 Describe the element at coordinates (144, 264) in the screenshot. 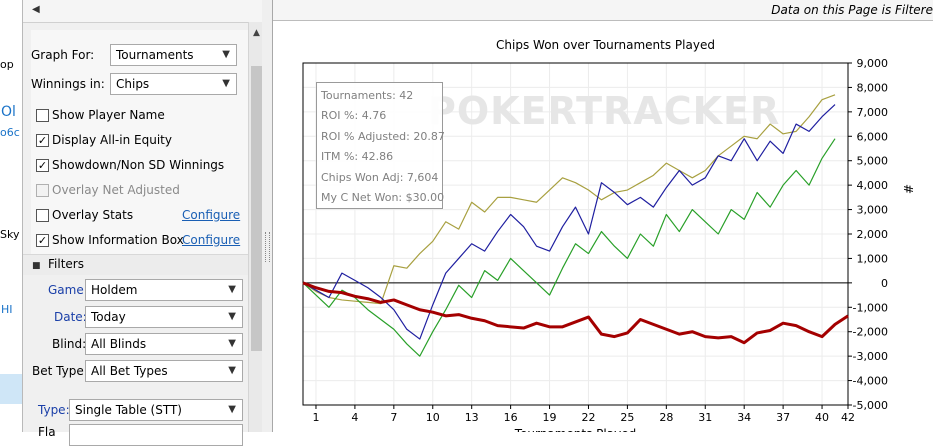

I see `filters-section-header: ■ Filters` at that location.